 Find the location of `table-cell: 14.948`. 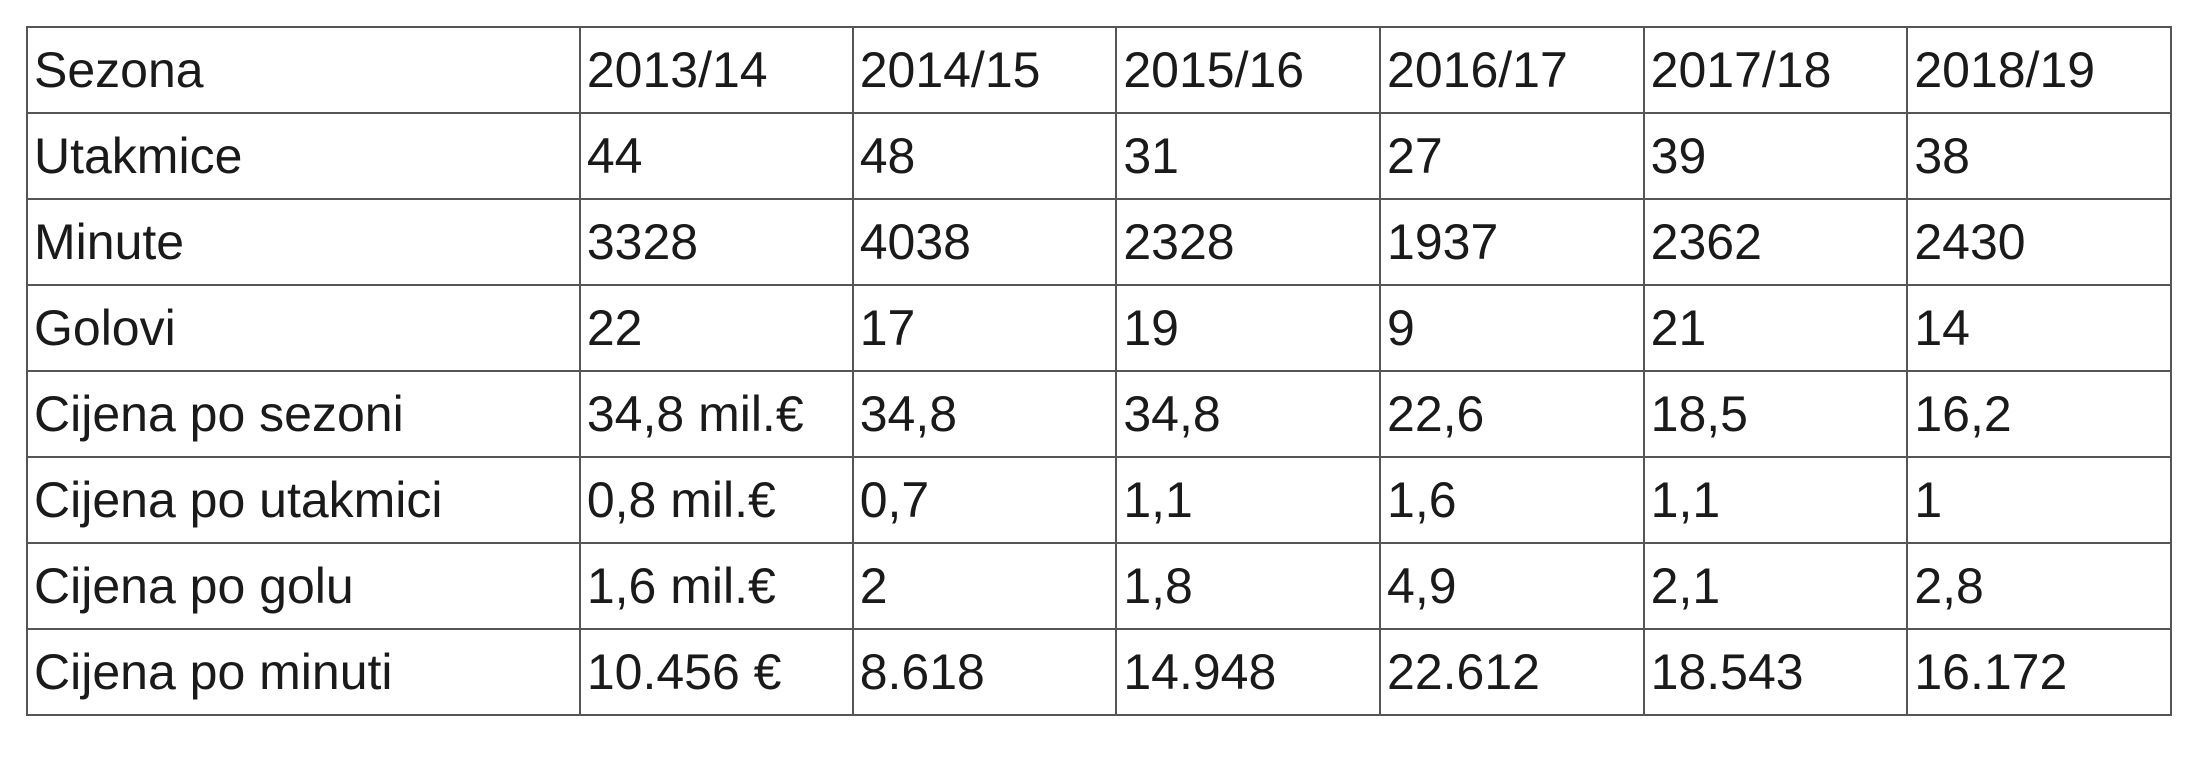

table-cell: 14.948 is located at coordinates (1248, 672).